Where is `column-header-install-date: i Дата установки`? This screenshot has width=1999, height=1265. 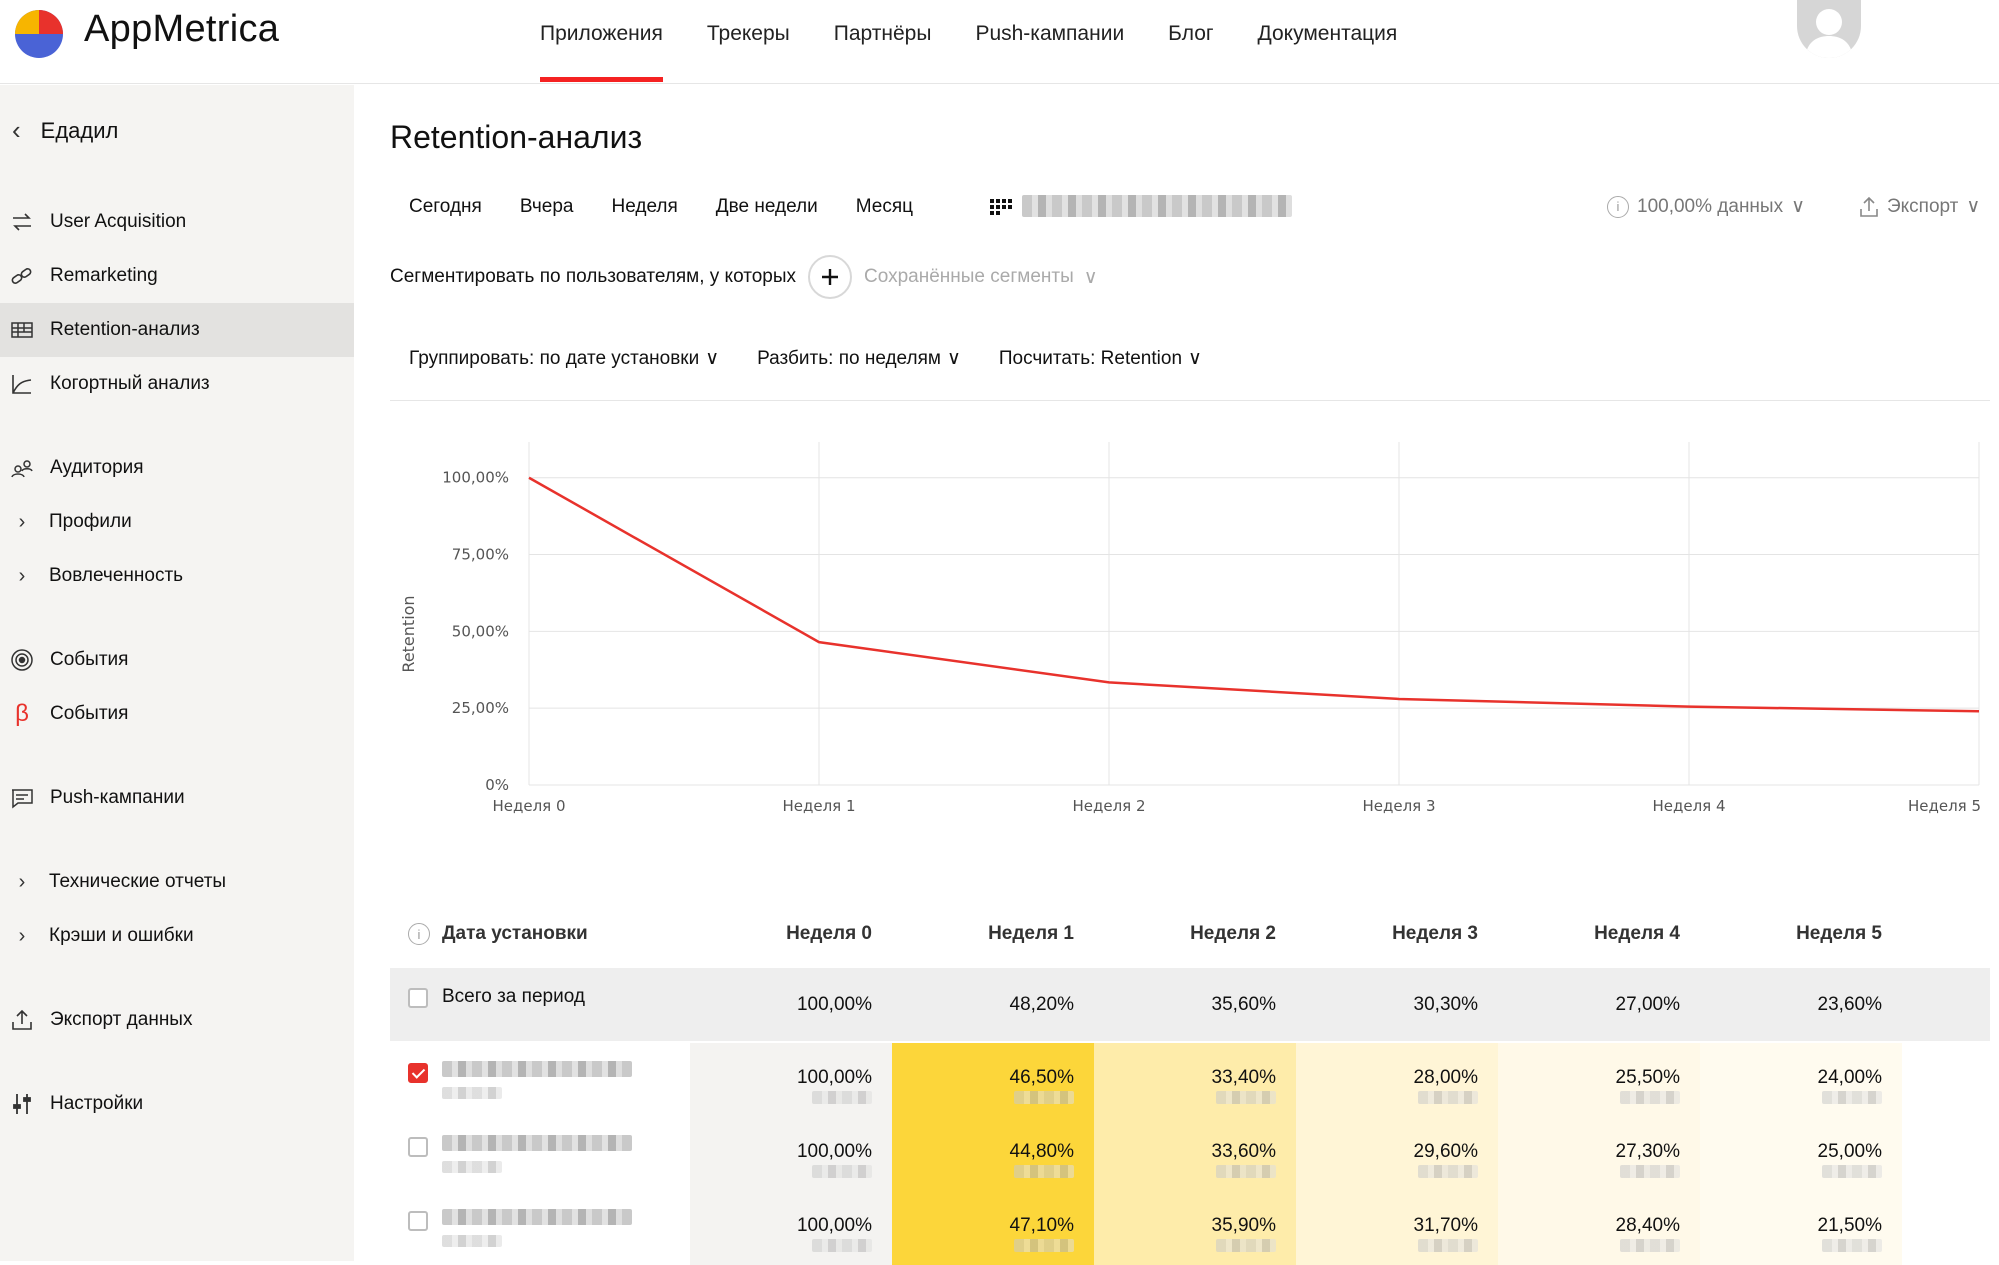 column-header-install-date: i Дата установки is located at coordinates (558, 934).